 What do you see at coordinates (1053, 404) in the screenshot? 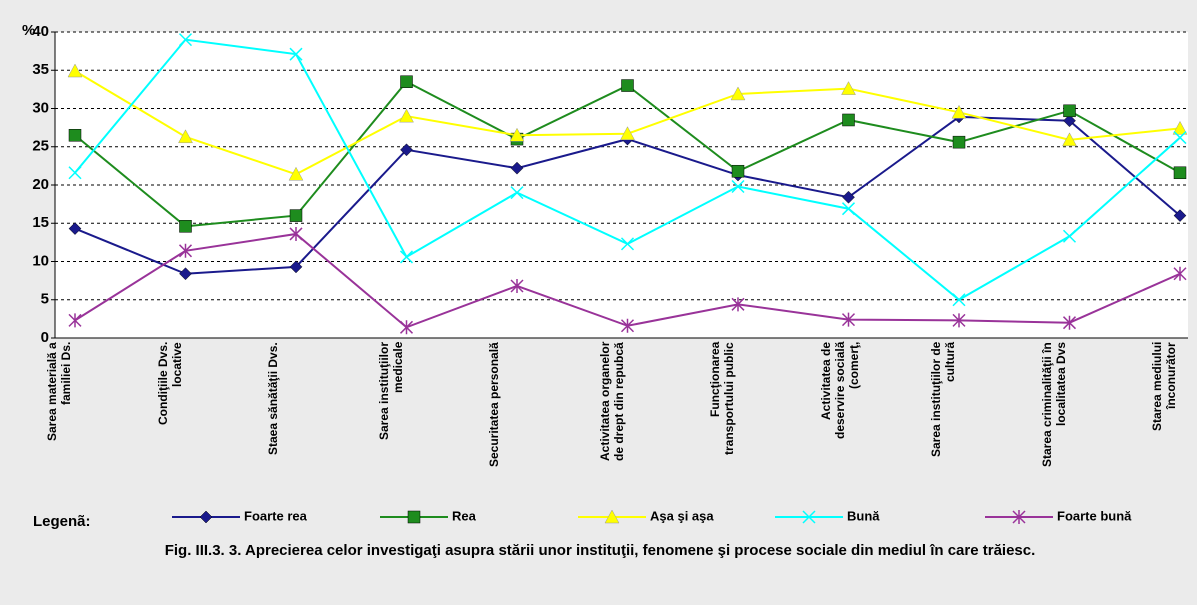
I see `x-tick-label: Starea criminalităţii în localitatea Dvs` at bounding box center [1053, 404].